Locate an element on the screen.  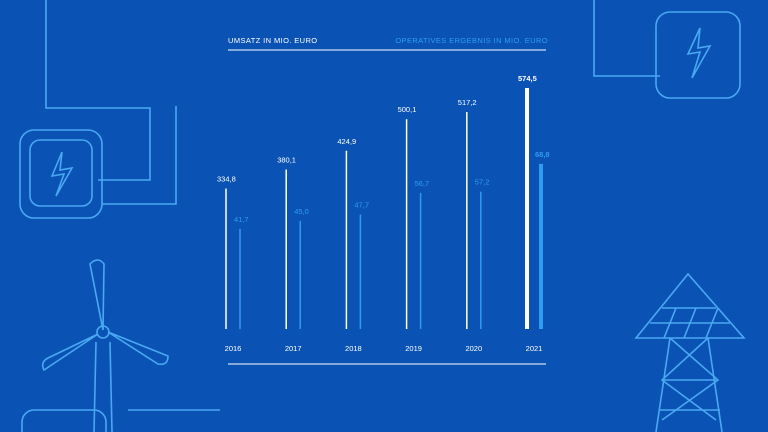
bar-operating-result-2019 is located at coordinates (420, 260).